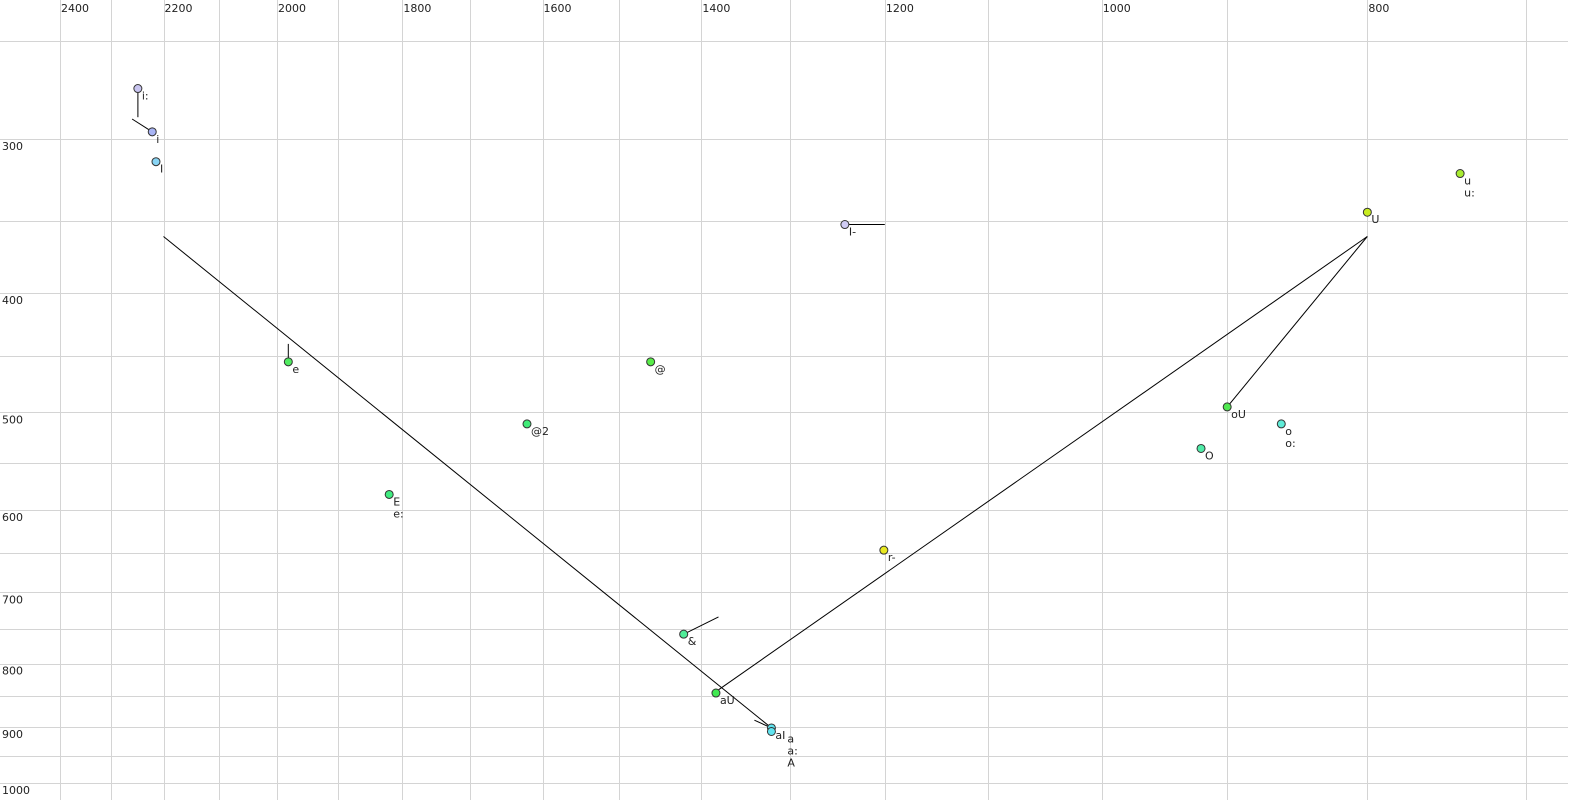 This screenshot has width=1580, height=800. Describe the element at coordinates (852, 232) in the screenshot. I see `point-label: I-` at that location.